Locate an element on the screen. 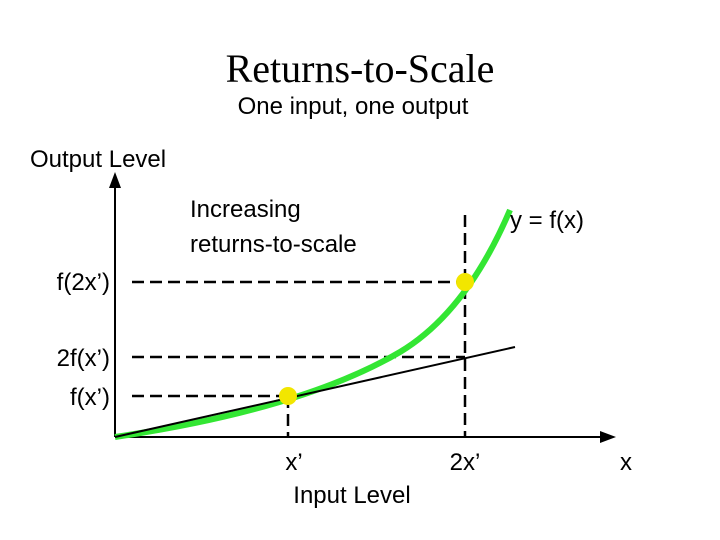 The height and width of the screenshot is (540, 720). x-axis-label: Input Level is located at coordinates (351, 495).